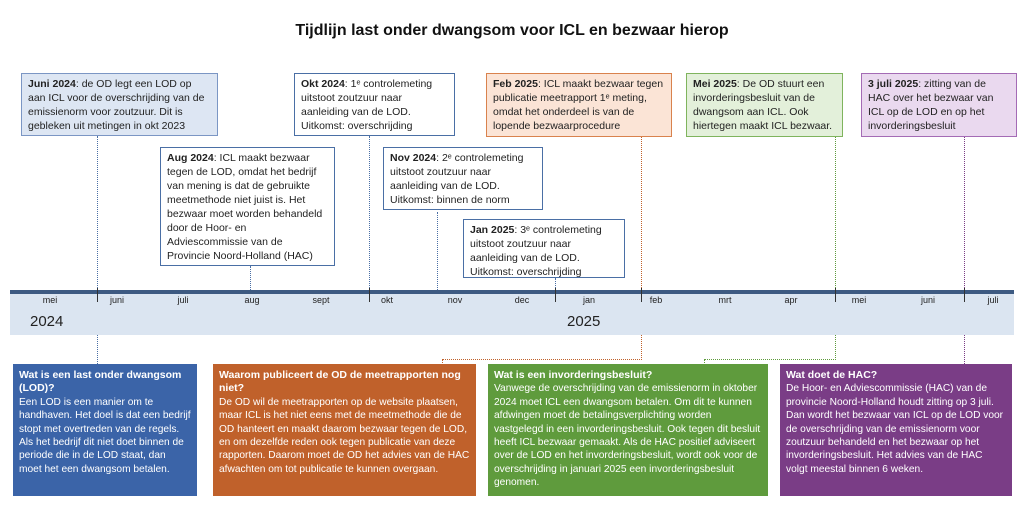 The width and height of the screenshot is (1024, 509). Describe the element at coordinates (555, 284) in the screenshot. I see `connector-jan-2025` at that location.